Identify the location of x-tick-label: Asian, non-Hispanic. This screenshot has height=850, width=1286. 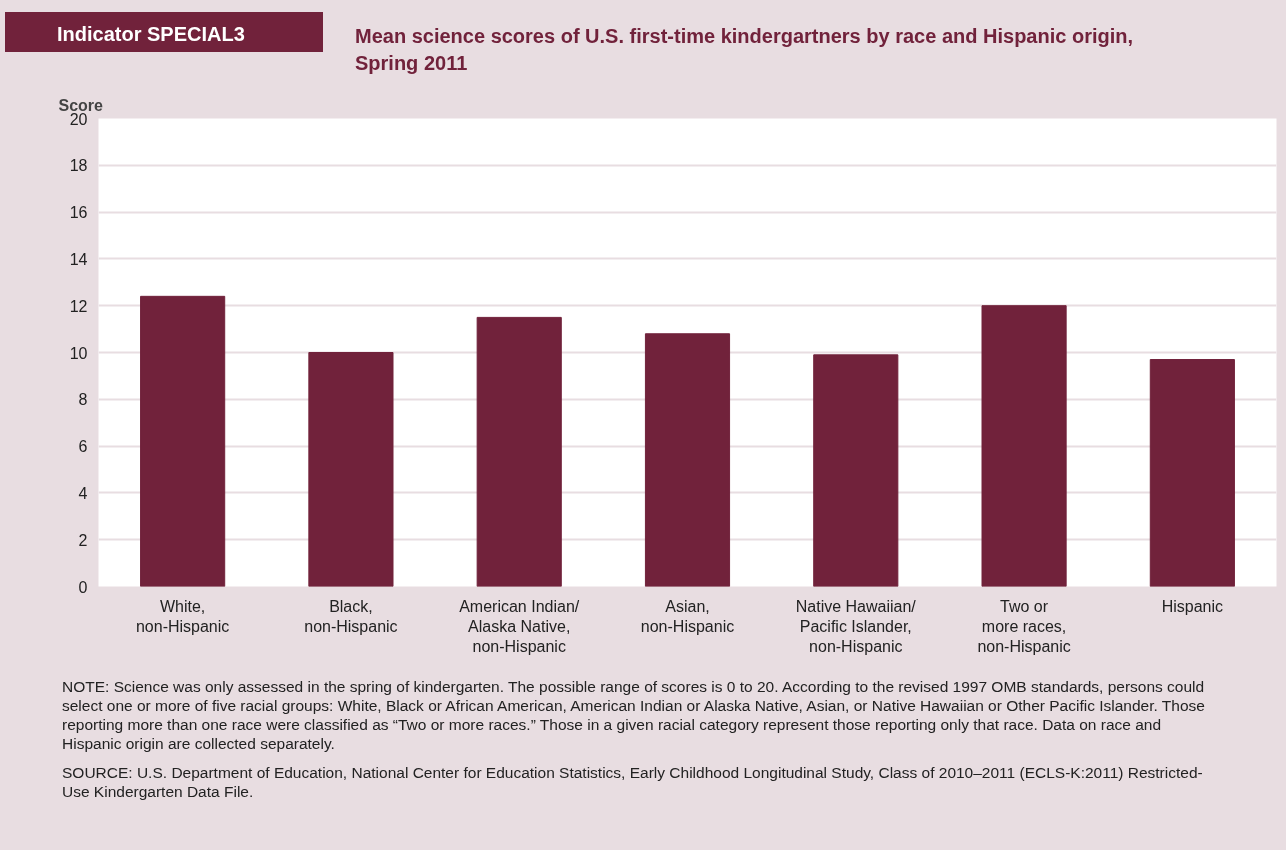
(687, 616).